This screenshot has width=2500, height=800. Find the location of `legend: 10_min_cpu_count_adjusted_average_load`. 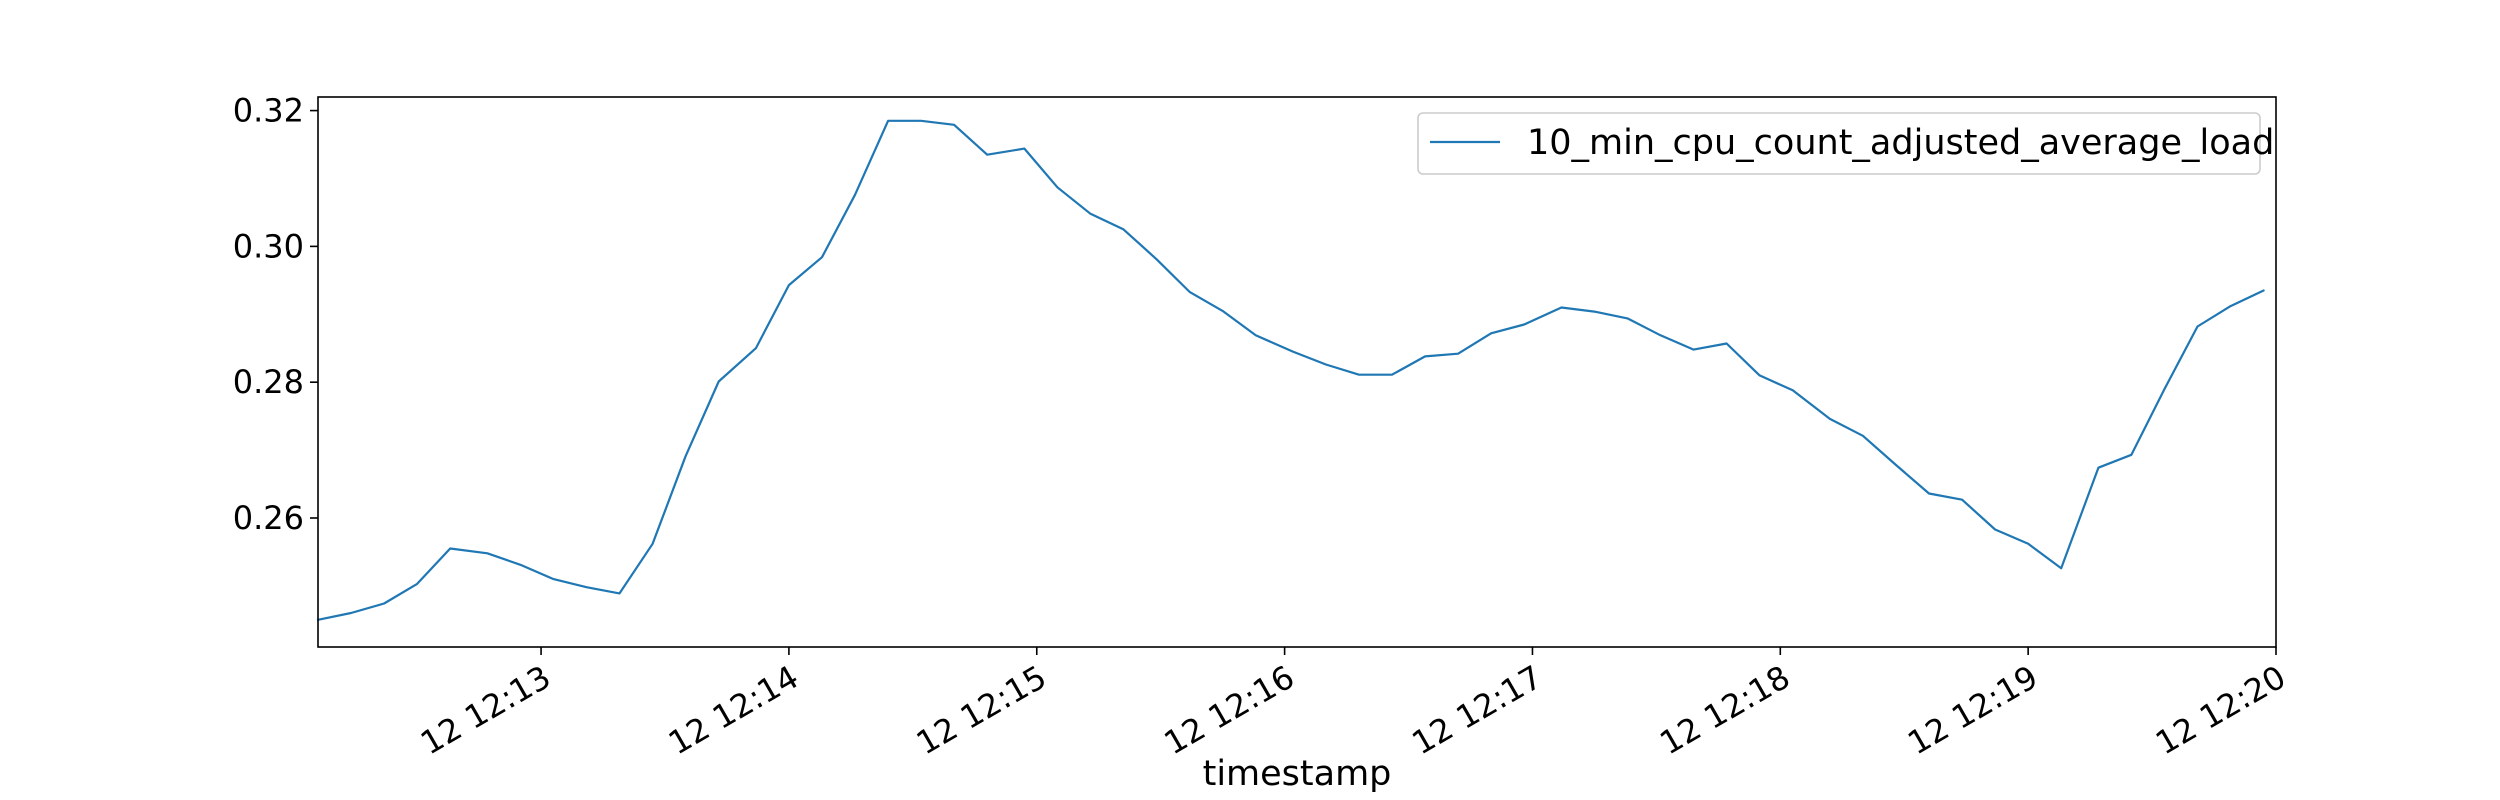

legend: 10_min_cpu_count_adjusted_average_load is located at coordinates (1845, 143).